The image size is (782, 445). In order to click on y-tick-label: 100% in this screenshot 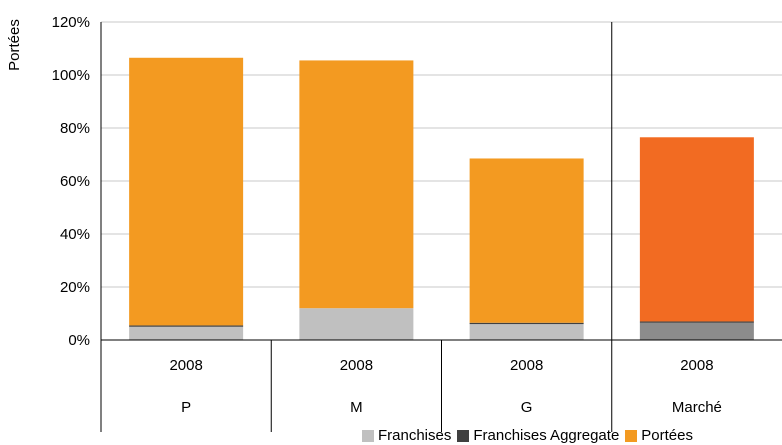, I will do `click(71, 75)`.